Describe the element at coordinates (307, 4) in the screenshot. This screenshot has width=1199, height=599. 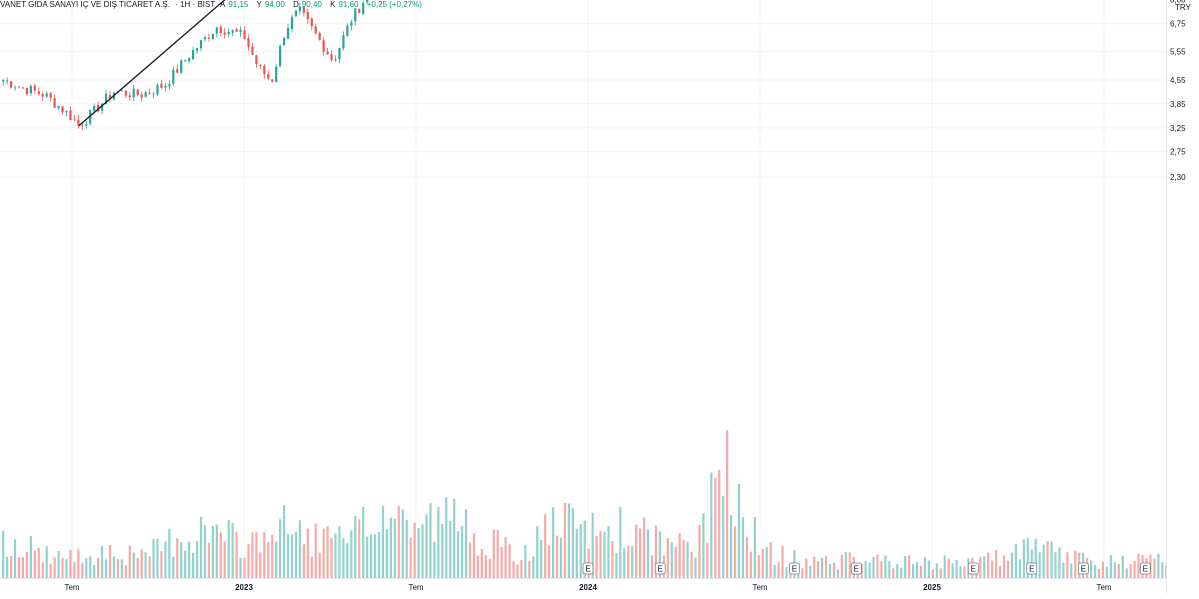
I see `ohlc-low: D 90,40` at that location.